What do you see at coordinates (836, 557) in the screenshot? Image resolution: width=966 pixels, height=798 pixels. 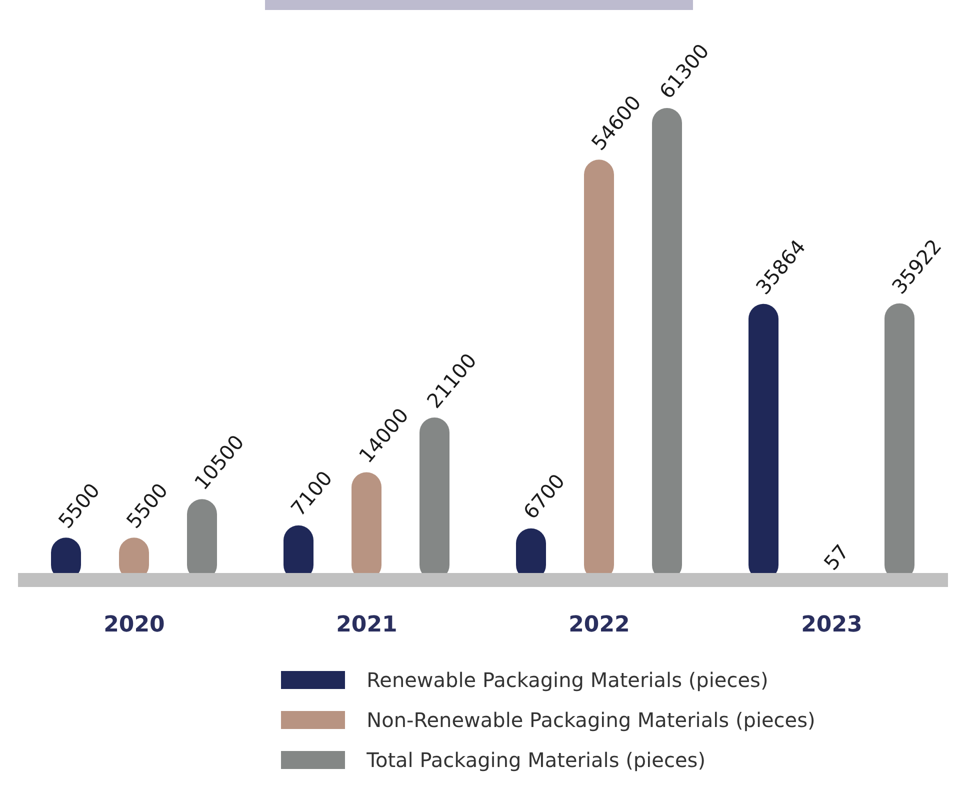 I see `data-label: 57` at bounding box center [836, 557].